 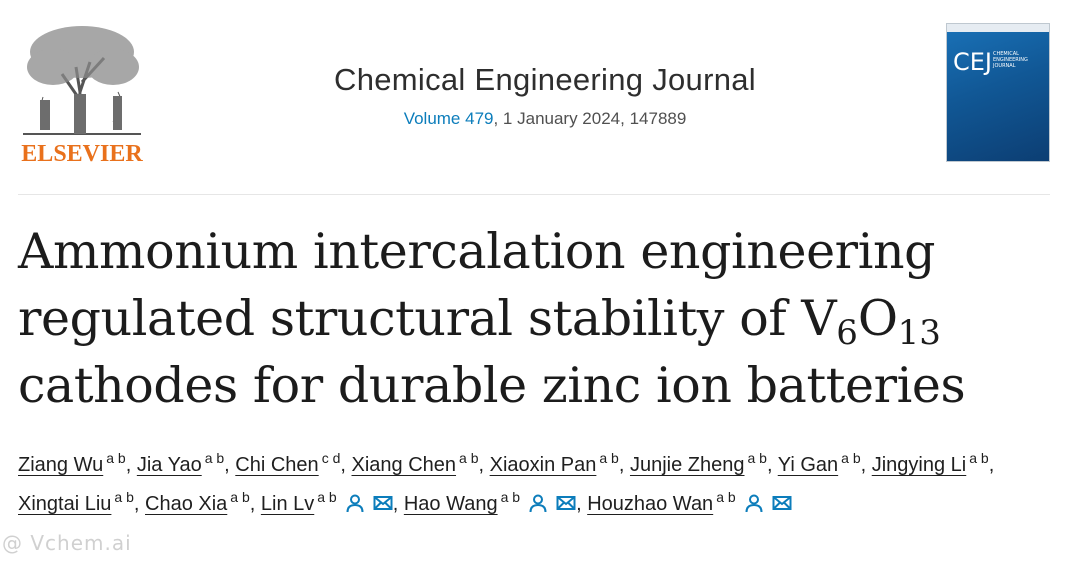 I want to click on author-entry: Xiang Chen a b, so click(x=415, y=463).